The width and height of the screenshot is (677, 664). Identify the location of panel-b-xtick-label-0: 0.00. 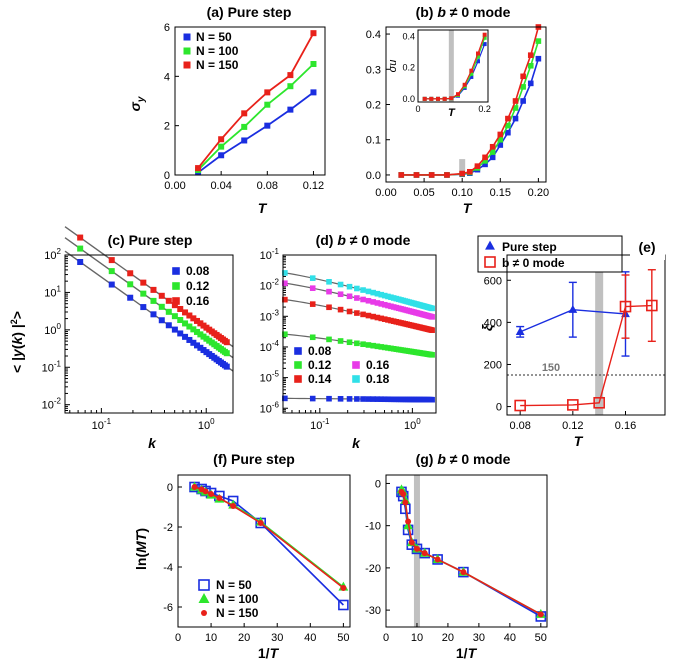
(385, 193).